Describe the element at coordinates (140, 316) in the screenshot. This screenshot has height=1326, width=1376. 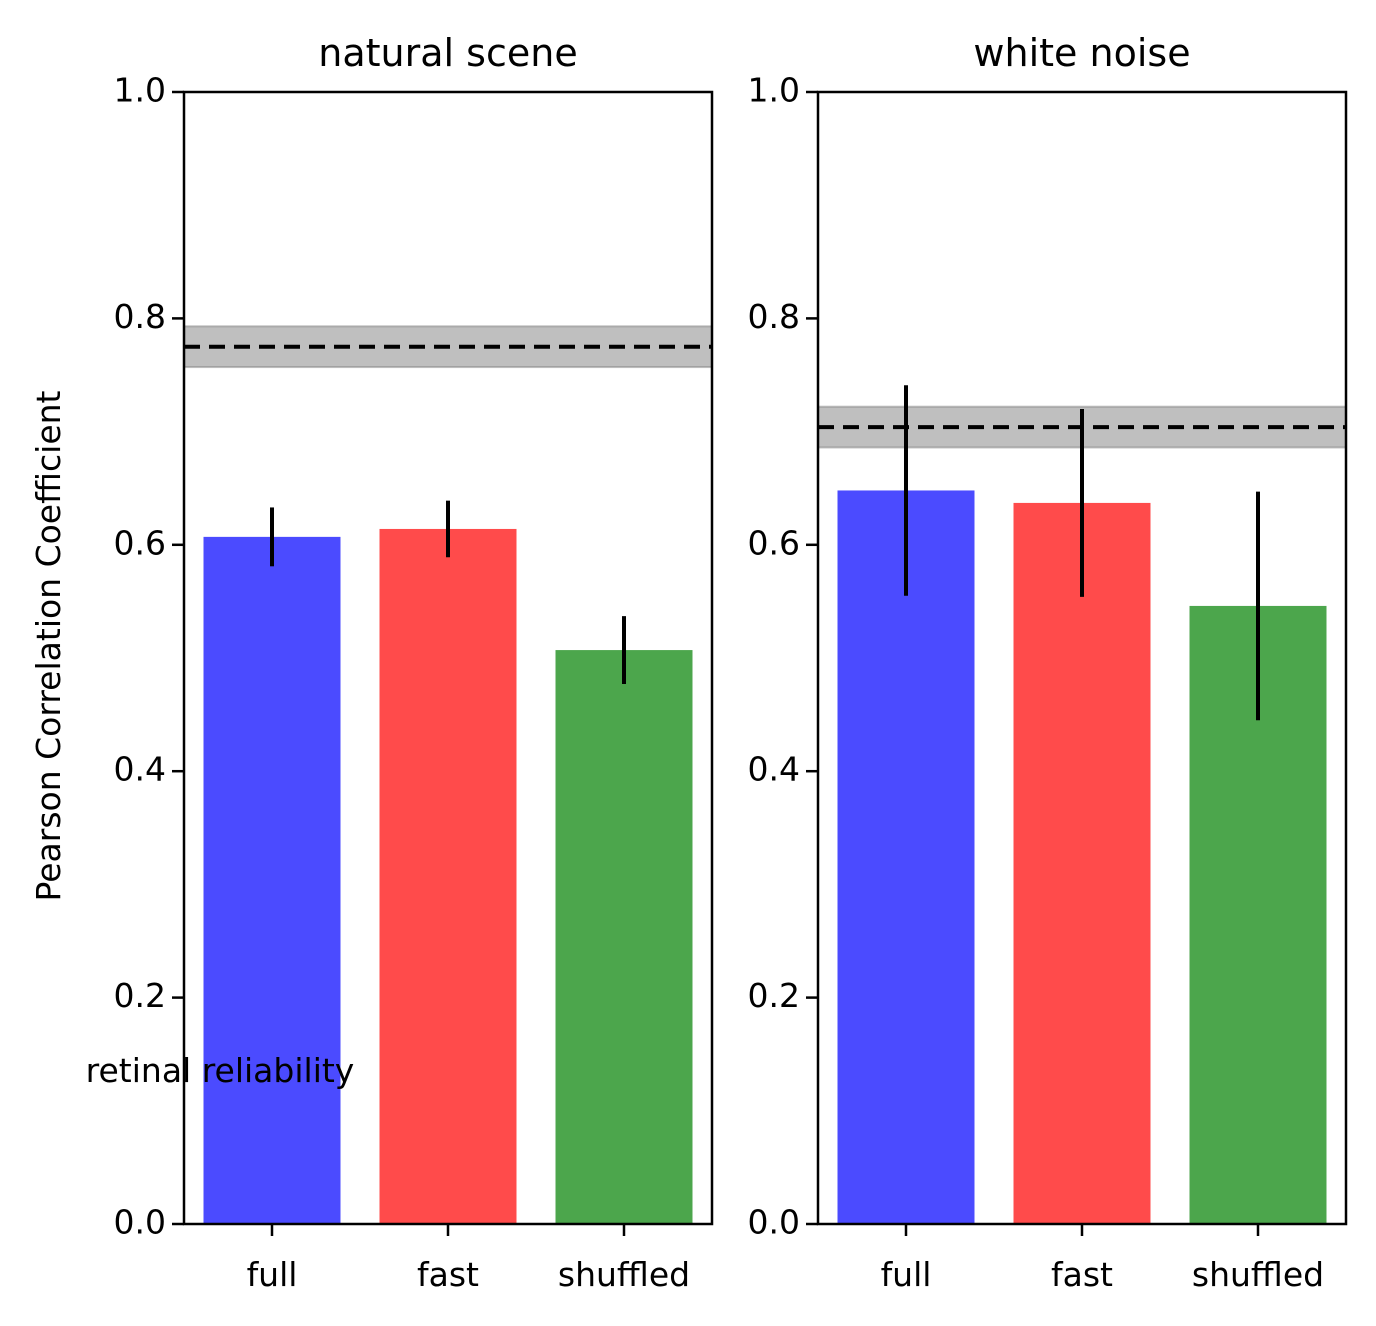
I see `y-tick-label-0: 0.8` at that location.